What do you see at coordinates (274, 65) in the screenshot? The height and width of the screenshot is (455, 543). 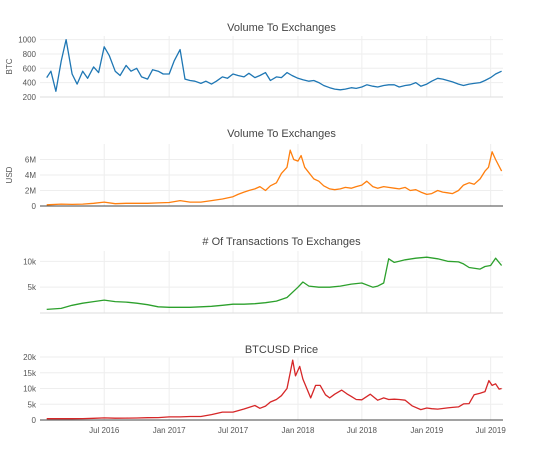 I see `btc-volume-series-line` at bounding box center [274, 65].